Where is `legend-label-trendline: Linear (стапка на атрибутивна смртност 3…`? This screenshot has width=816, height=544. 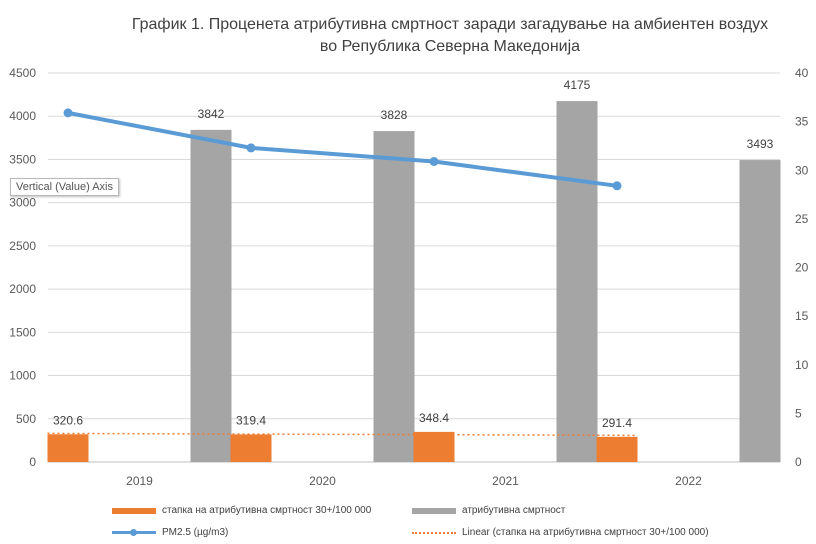 legend-label-trendline: Linear (стапка на атрибутивна смртност 3… is located at coordinates (585, 532).